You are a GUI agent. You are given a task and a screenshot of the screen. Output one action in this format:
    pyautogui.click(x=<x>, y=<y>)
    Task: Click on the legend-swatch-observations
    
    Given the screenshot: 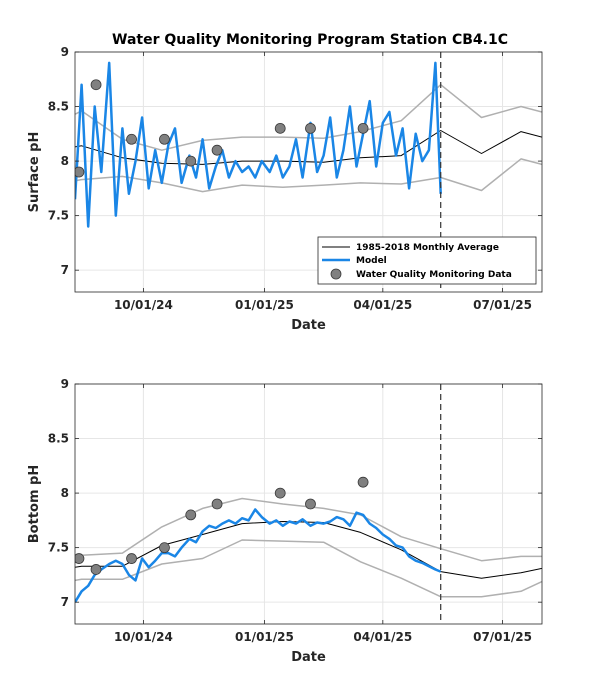 What is the action you would take?
    pyautogui.click(x=336, y=274)
    